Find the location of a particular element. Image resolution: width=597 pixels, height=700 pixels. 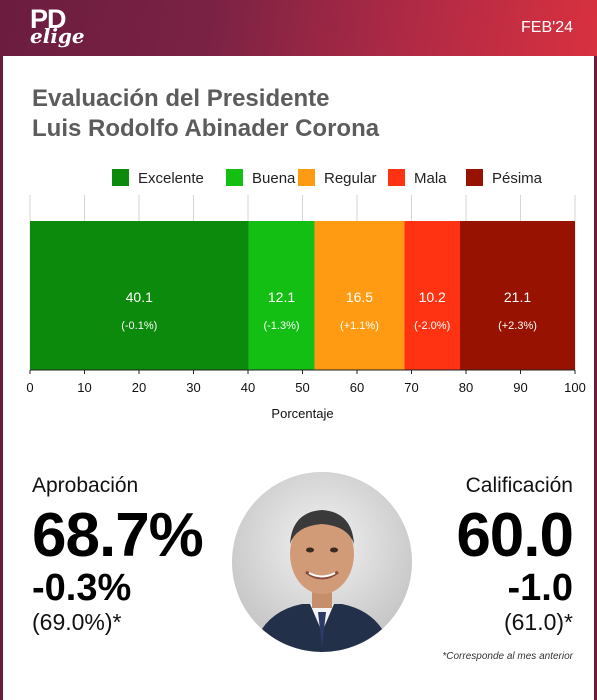

x-axis-label: Porcentaje is located at coordinates (302, 413).